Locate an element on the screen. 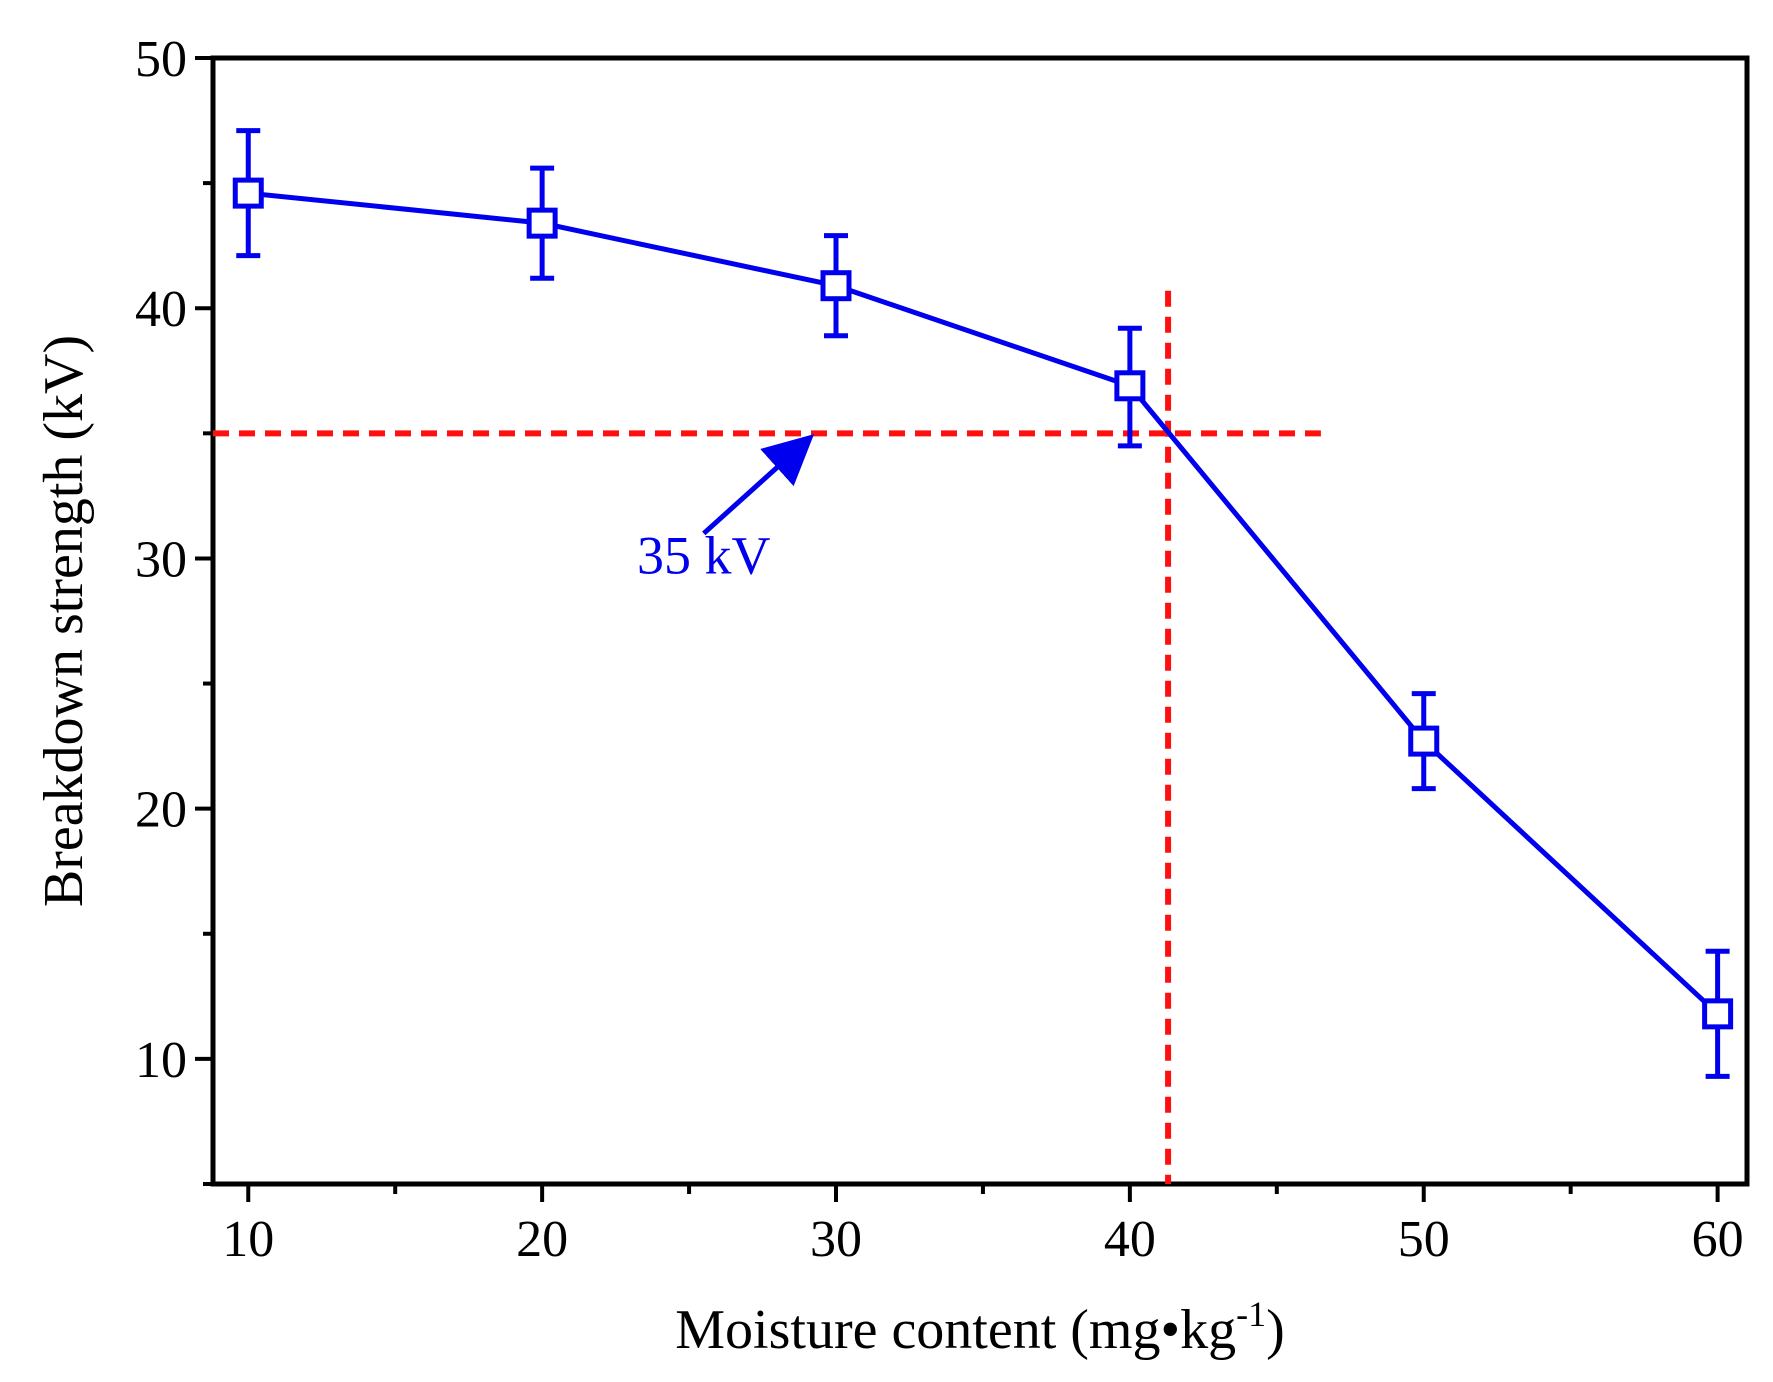 The height and width of the screenshot is (1382, 1773). x-axis-title-superscript: -1 is located at coordinates (1251, 1314).